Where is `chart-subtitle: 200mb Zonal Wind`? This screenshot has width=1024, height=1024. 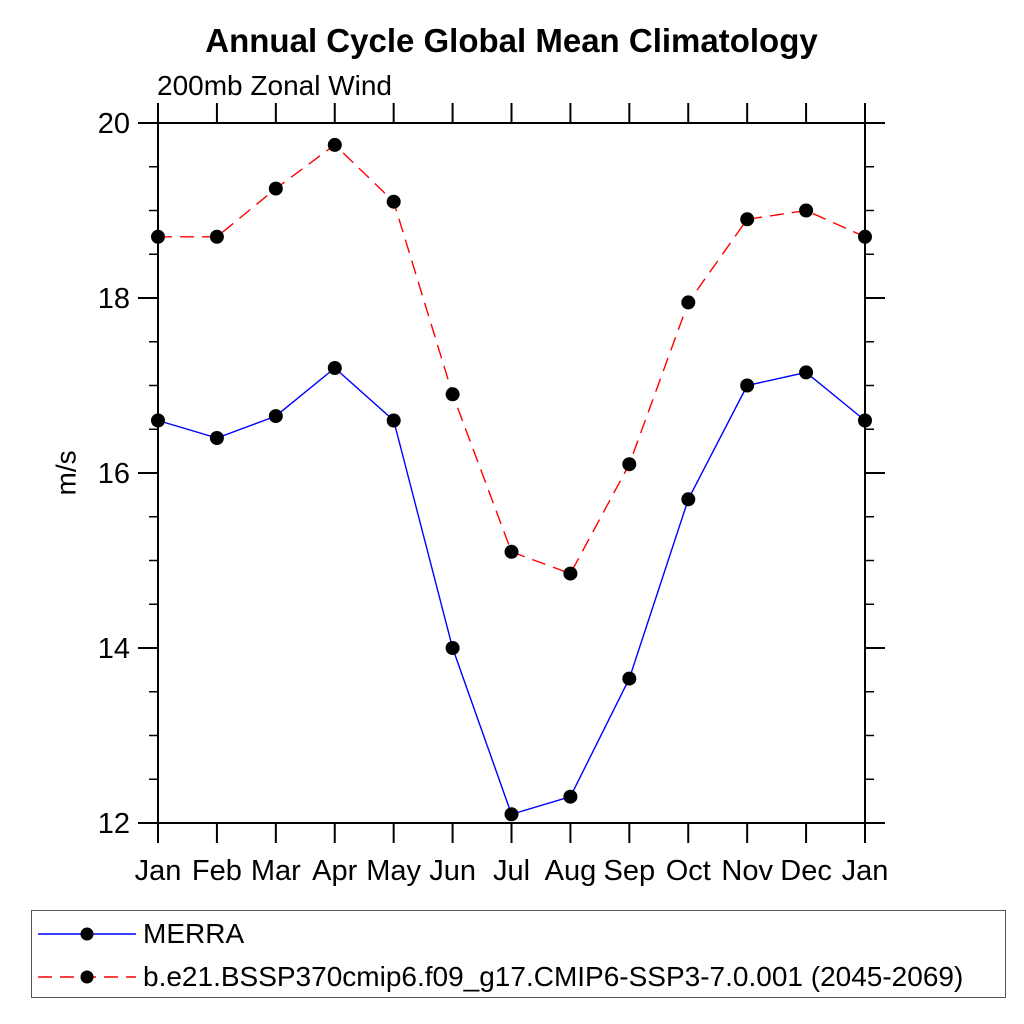 chart-subtitle: 200mb Zonal Wind is located at coordinates (275, 85).